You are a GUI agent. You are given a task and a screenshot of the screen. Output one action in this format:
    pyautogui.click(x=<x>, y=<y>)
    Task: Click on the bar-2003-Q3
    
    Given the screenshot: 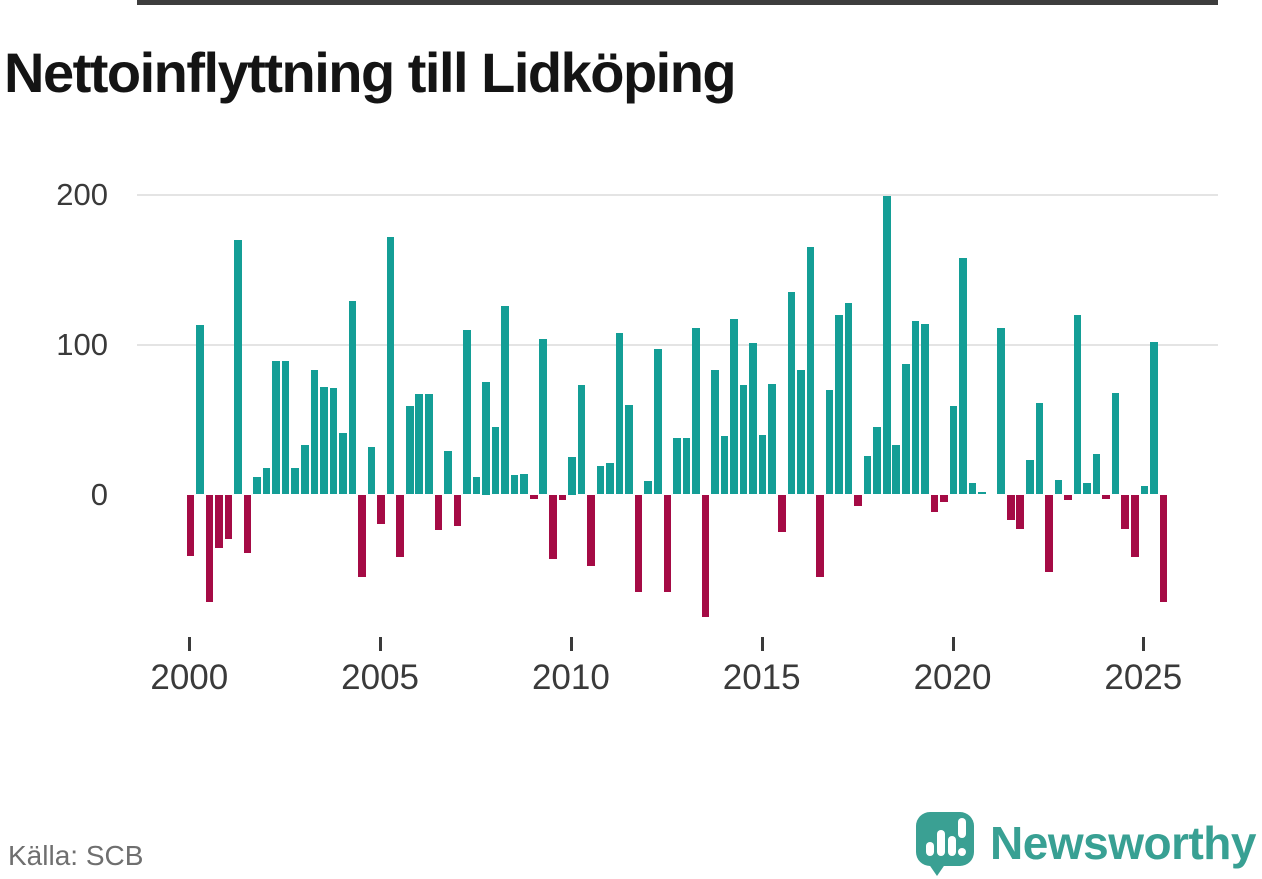 What is the action you would take?
    pyautogui.click(x=324, y=440)
    